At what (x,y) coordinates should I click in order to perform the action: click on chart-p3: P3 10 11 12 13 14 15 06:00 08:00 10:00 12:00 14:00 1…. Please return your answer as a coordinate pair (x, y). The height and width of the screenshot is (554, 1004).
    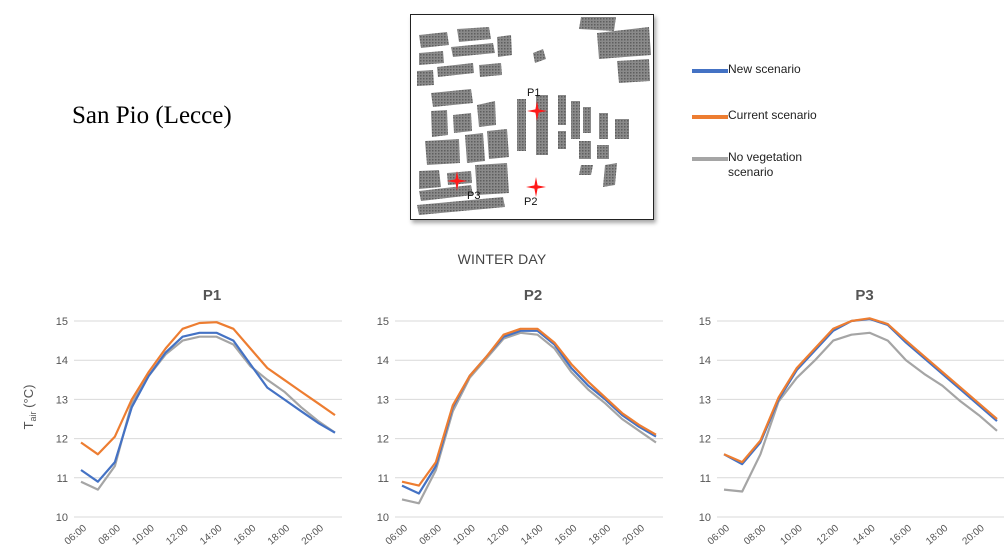
    Looking at the image, I should click on (851, 417).